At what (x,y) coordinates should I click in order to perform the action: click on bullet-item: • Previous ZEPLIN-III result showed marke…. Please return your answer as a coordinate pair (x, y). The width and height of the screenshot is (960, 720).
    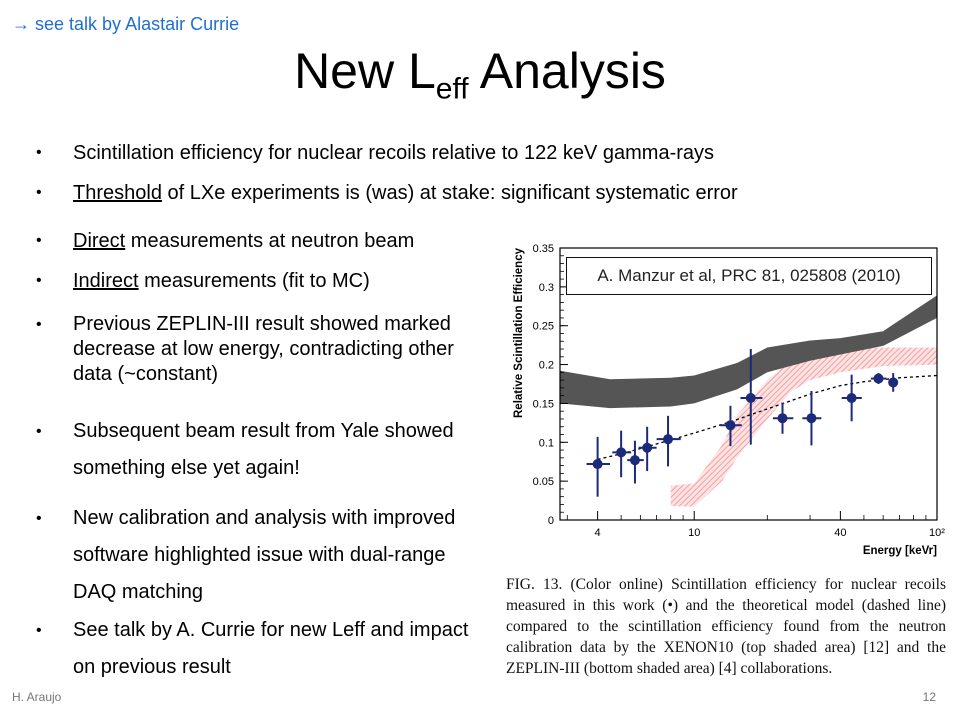
    Looking at the image, I should click on (263, 349).